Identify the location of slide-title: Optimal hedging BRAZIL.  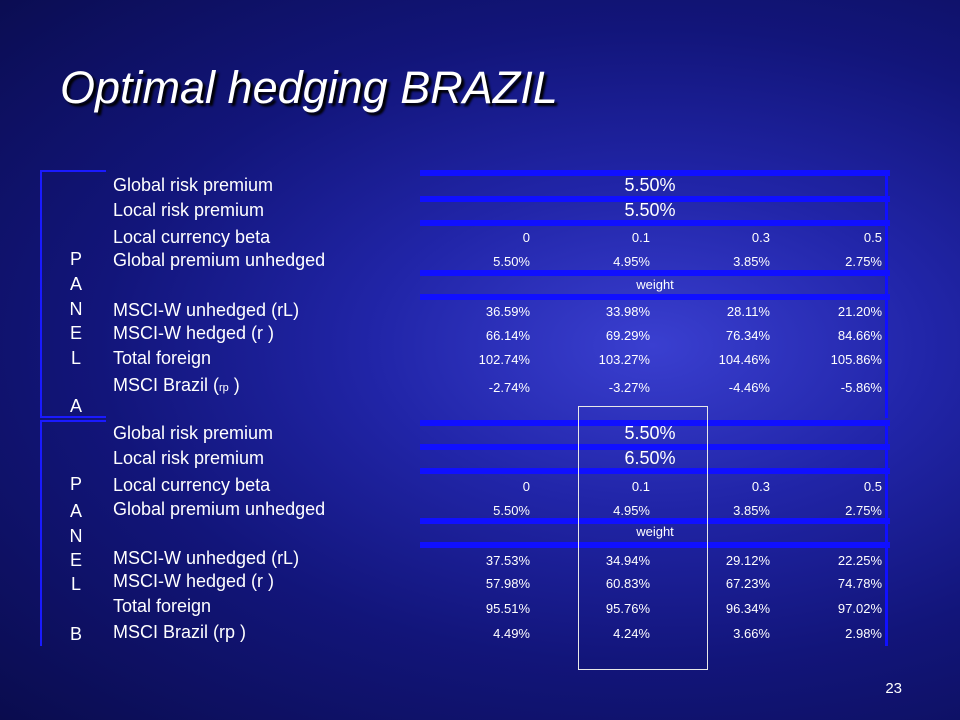
(309, 87).